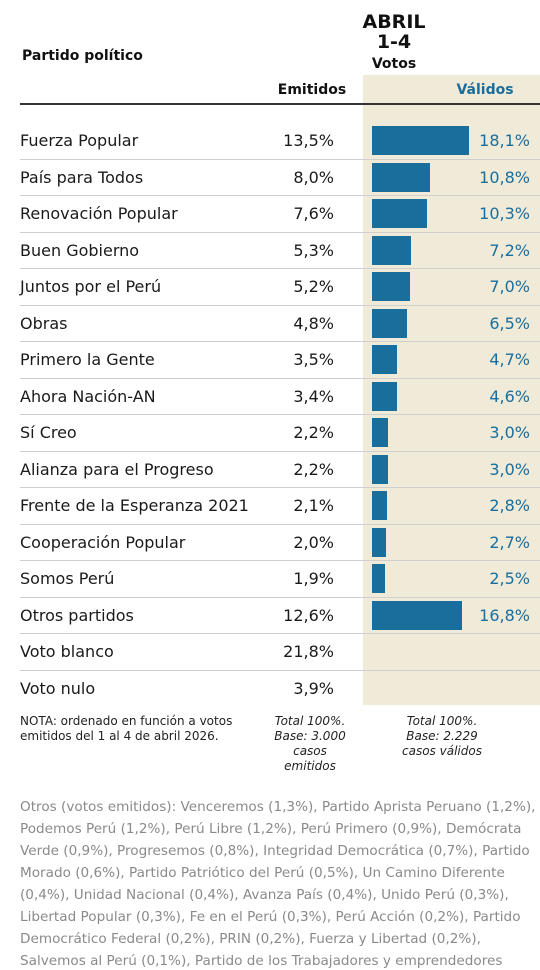 The width and height of the screenshot is (540, 970). What do you see at coordinates (504, 213) in the screenshot?
I see `valid: 10,3%` at bounding box center [504, 213].